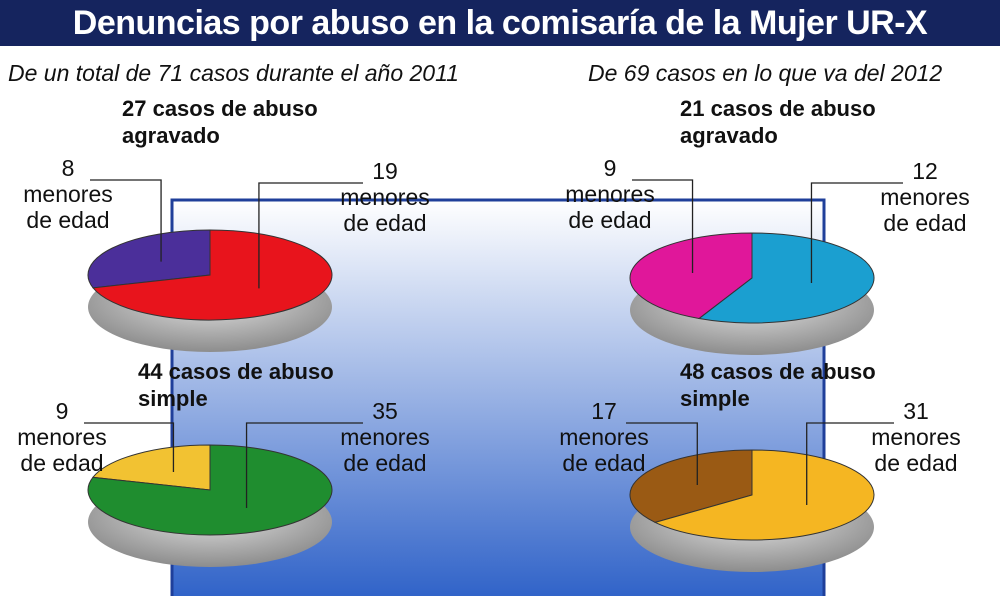 The height and width of the screenshot is (596, 1000). Describe the element at coordinates (68, 168) in the screenshot. I see `value-label: 8` at that location.